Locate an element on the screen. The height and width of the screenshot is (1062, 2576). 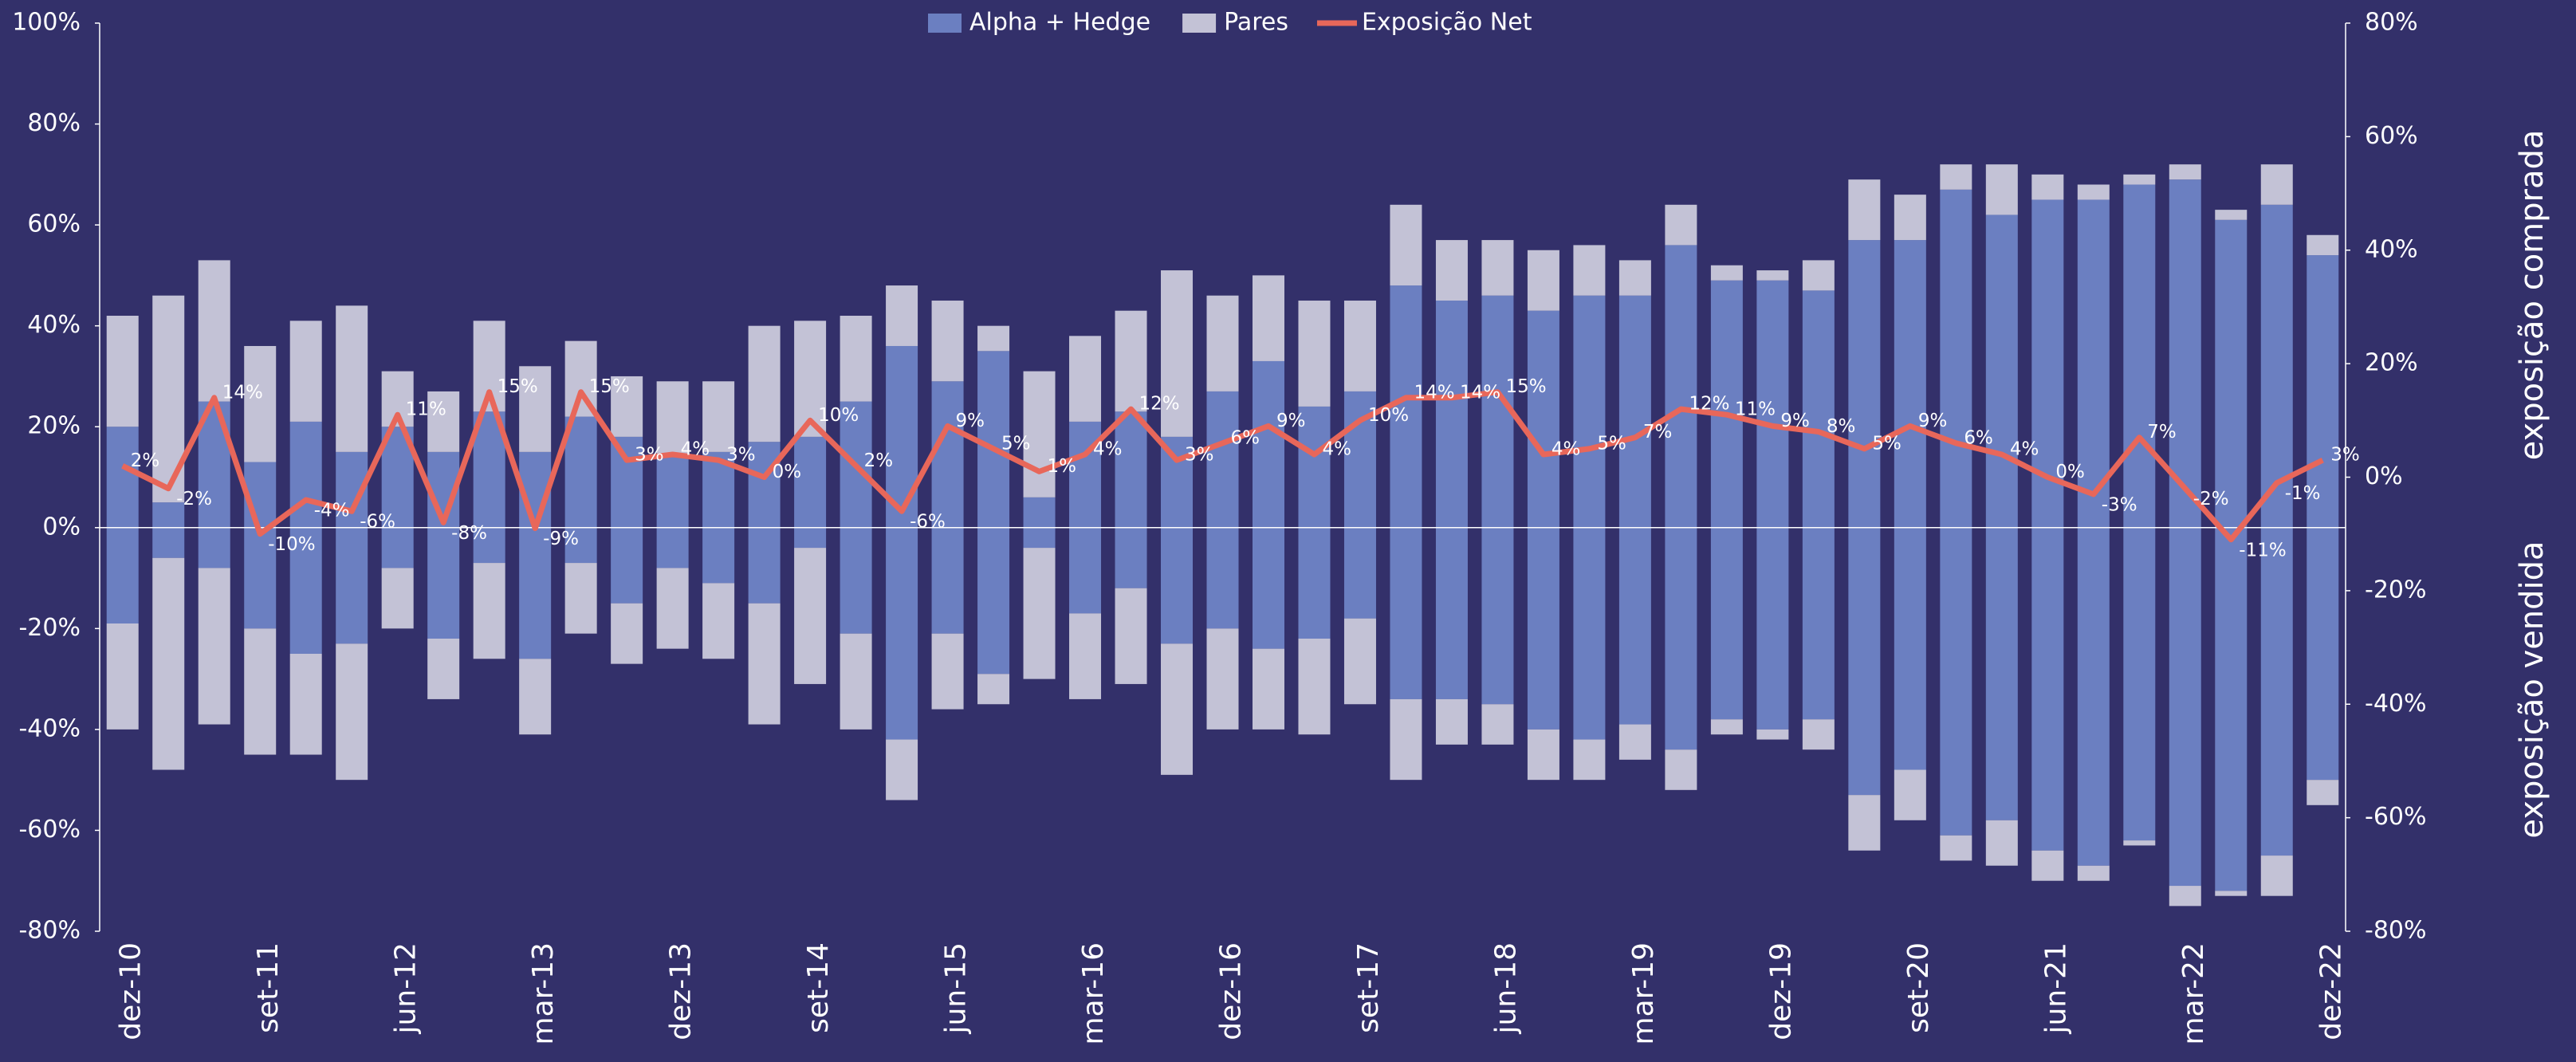
data-label: 9% is located at coordinates (1795, 421).